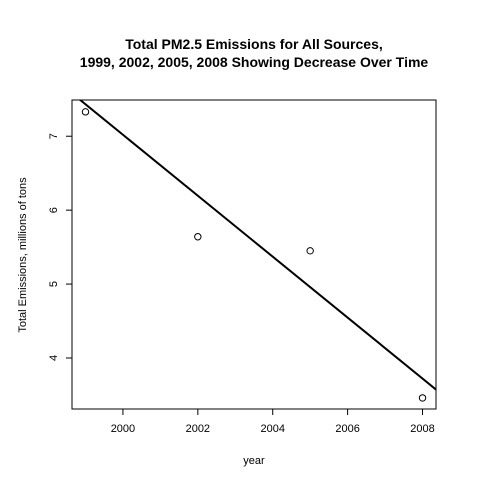 The height and width of the screenshot is (480, 480). What do you see at coordinates (60, 247) in the screenshot?
I see `y-axis: 4 5 6 7` at bounding box center [60, 247].